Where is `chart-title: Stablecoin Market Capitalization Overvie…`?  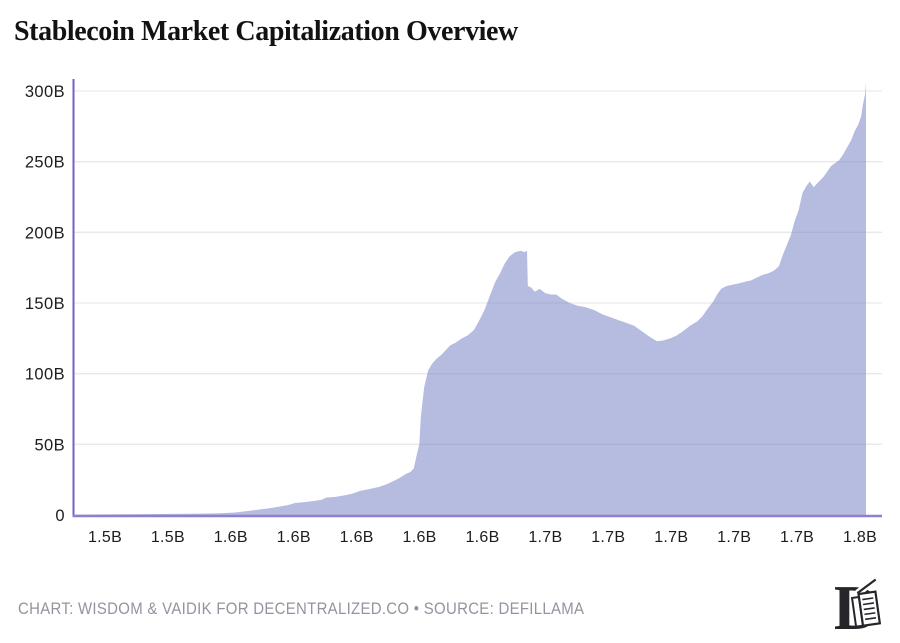 chart-title: Stablecoin Market Capitalization Overvie… is located at coordinates (266, 31).